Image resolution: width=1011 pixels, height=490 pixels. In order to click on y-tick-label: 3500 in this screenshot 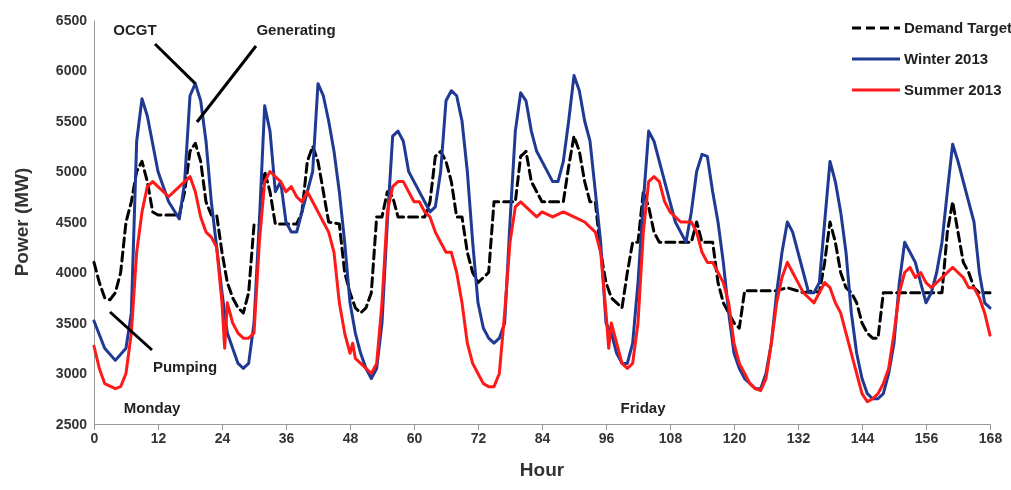, I will do `click(71, 322)`.